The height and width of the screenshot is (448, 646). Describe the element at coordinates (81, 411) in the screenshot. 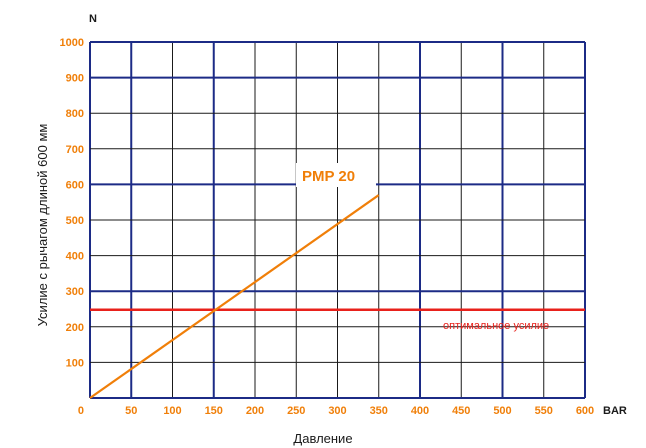

I see `y-tick-label-0: 0` at that location.